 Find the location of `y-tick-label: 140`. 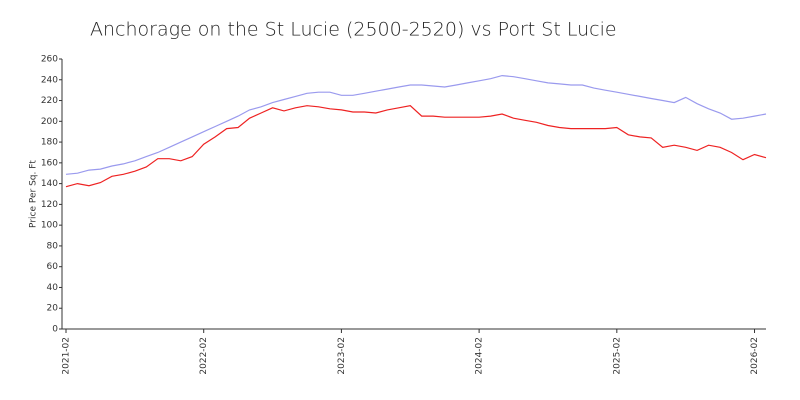

y-tick-label: 140 is located at coordinates (49, 184).